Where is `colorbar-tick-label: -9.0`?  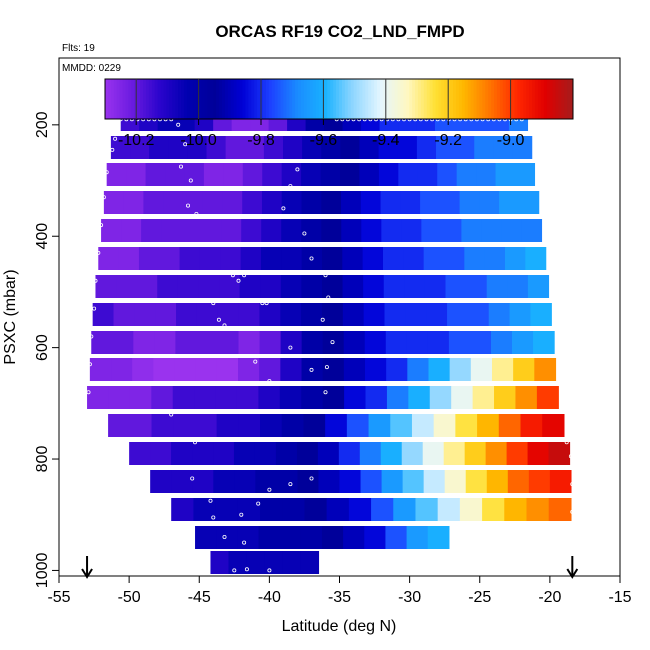
colorbar-tick-label: -9.0 is located at coordinates (511, 140).